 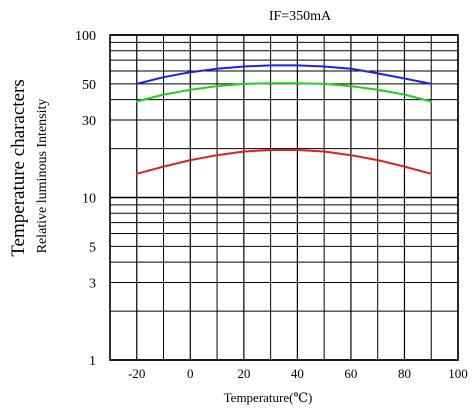 What do you see at coordinates (243, 373) in the screenshot?
I see `x-tick-label: 20` at bounding box center [243, 373].